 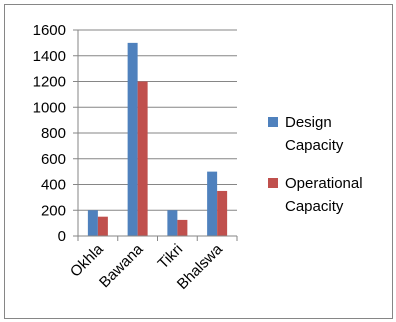 What do you see at coordinates (172, 223) in the screenshot?
I see `bar-design-tikri` at bounding box center [172, 223].